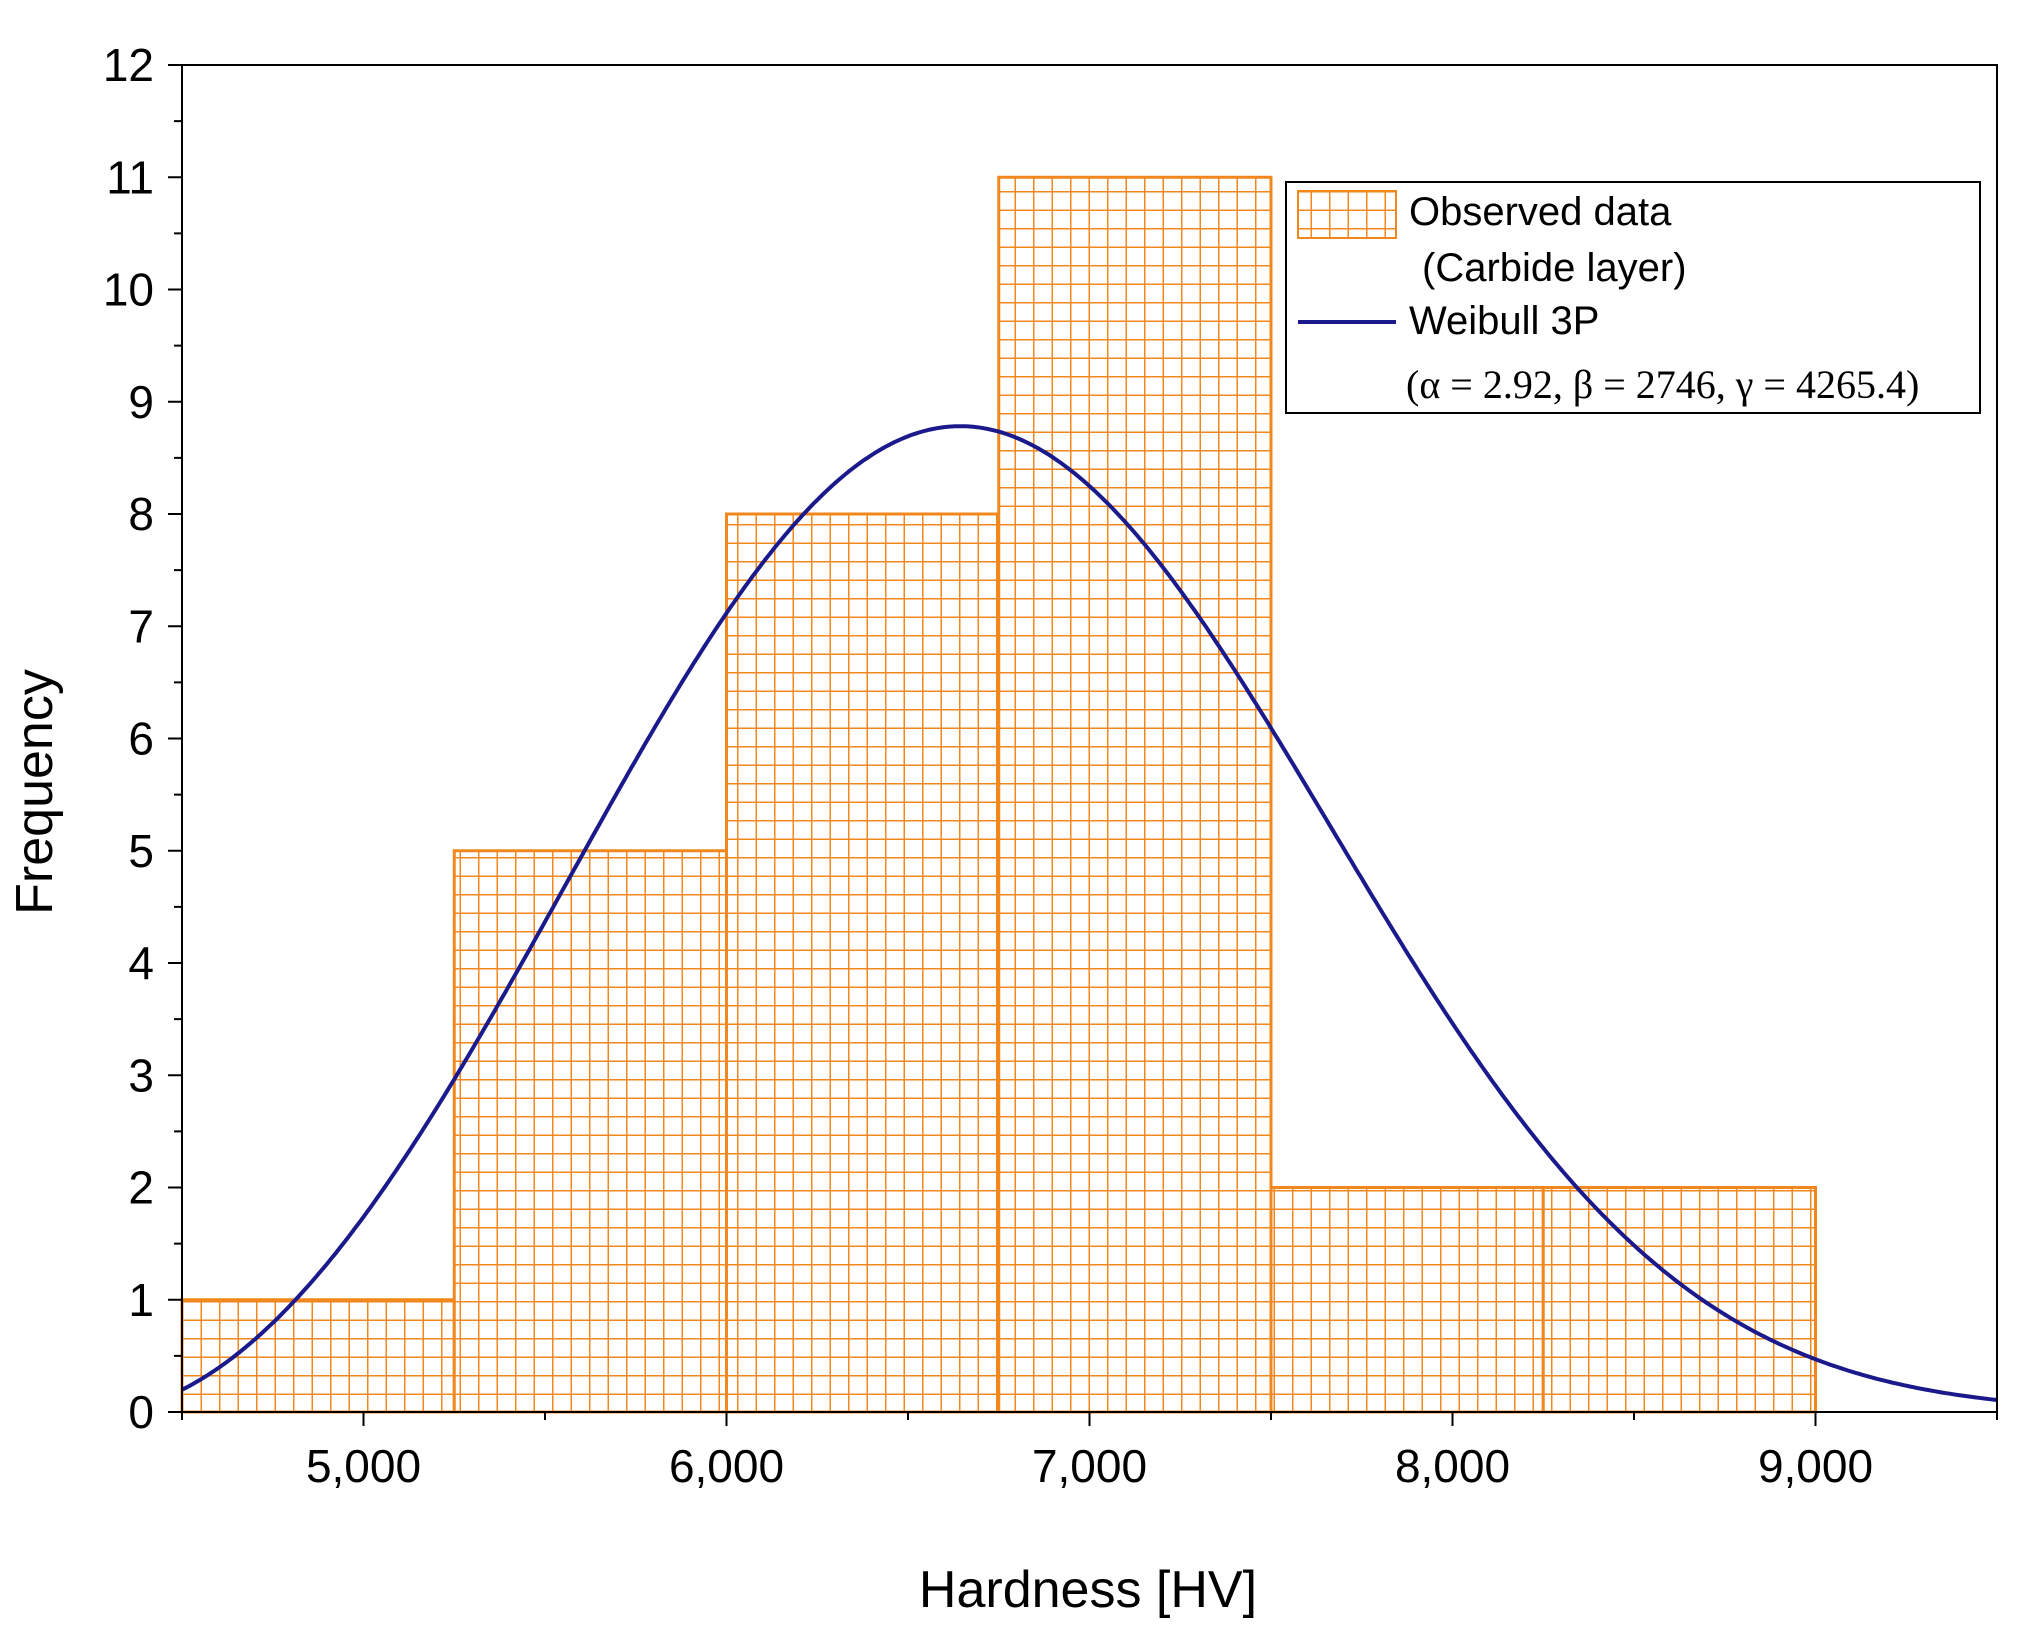  What do you see at coordinates (1554, 268) in the screenshot?
I see `legend-label-observed-sub: (Carbide layer)` at bounding box center [1554, 268].